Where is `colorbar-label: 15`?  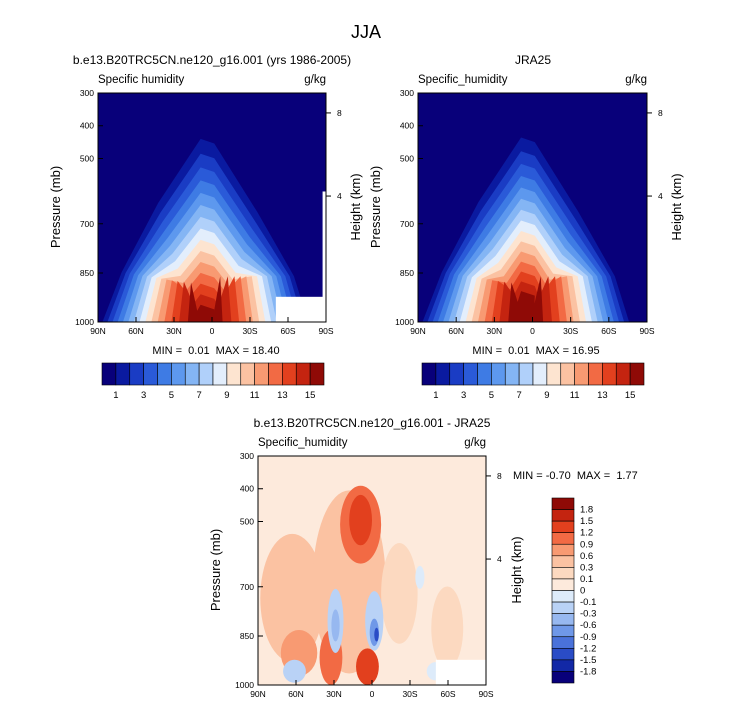 colorbar-label: 15 is located at coordinates (630, 395).